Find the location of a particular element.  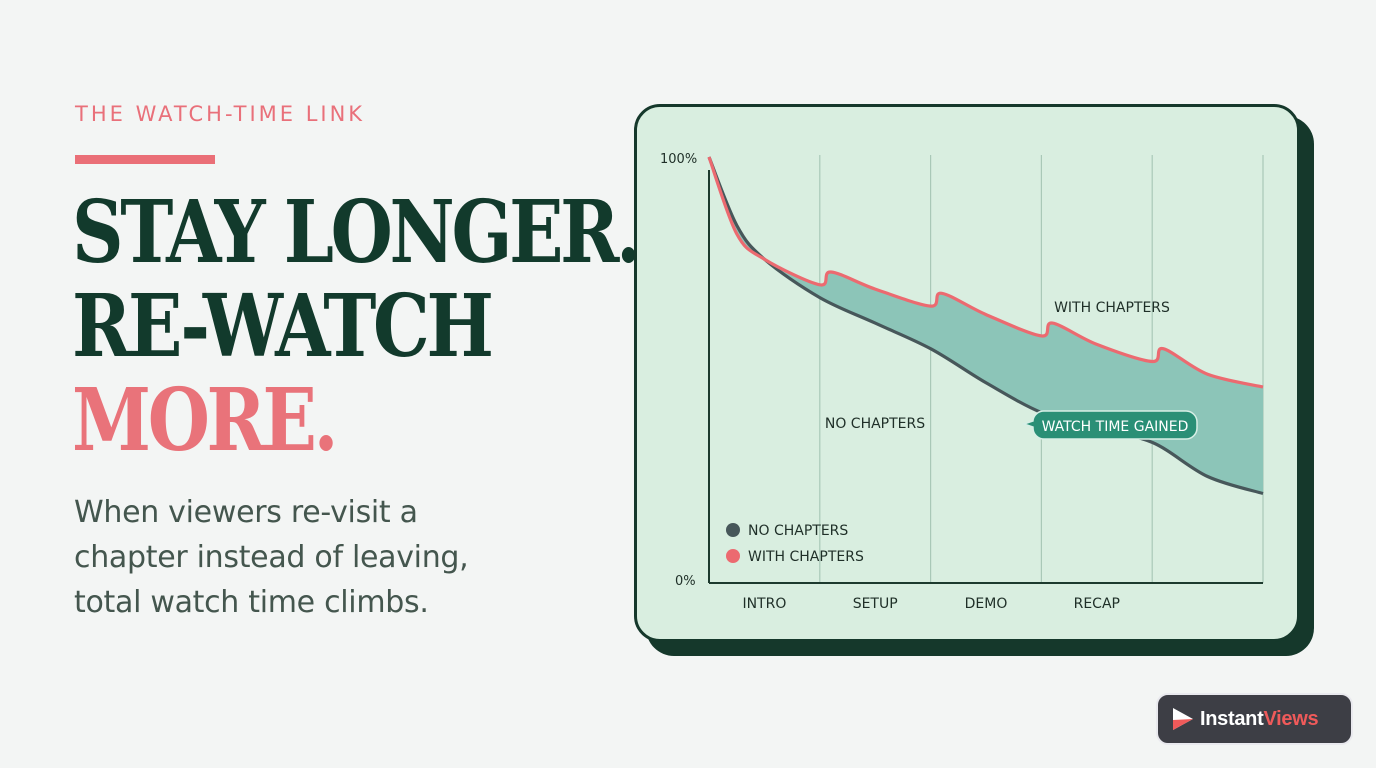

instantviews-logo: InstantViews is located at coordinates (1254, 719).